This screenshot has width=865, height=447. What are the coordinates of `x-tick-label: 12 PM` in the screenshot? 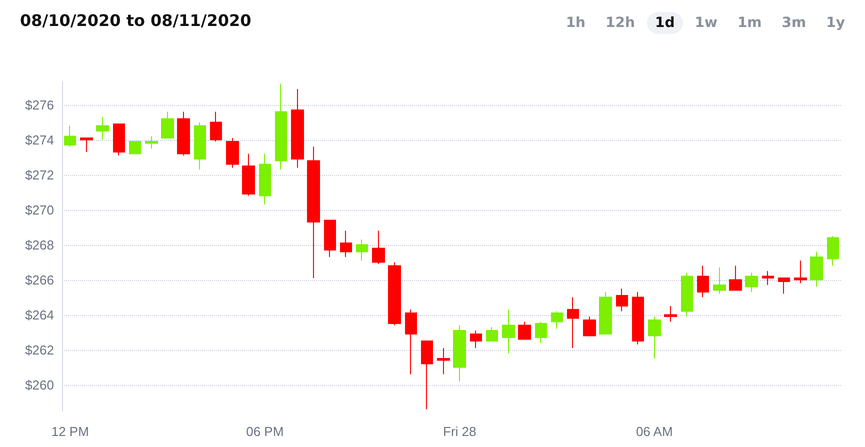 It's located at (70, 431).